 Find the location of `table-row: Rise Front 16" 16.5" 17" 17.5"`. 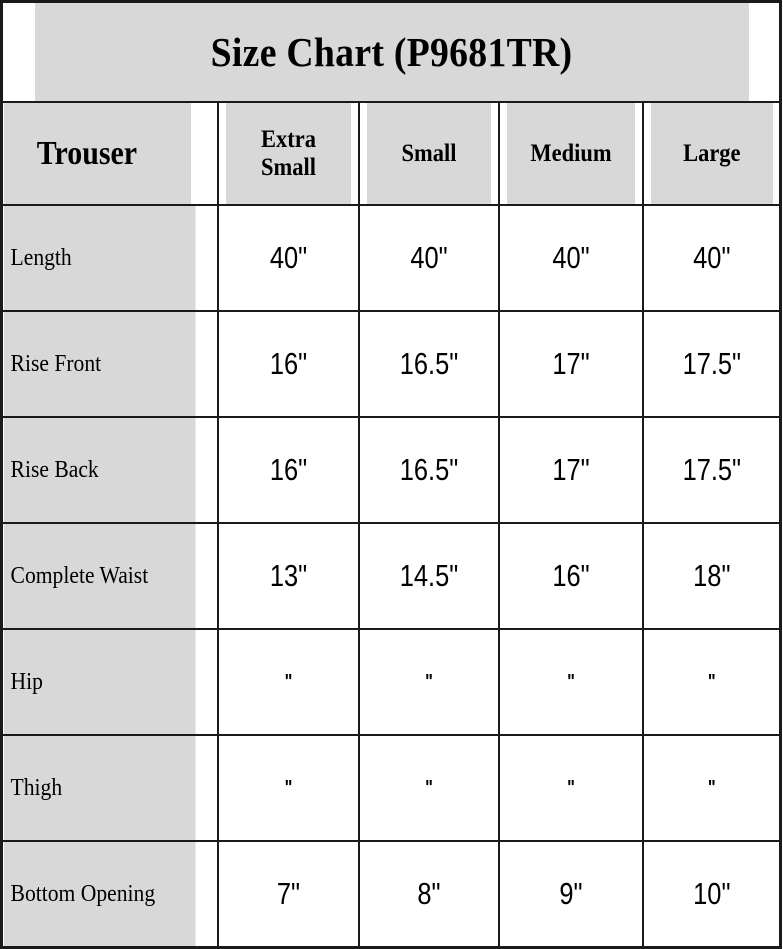

table-row: Rise Front 16" 16.5" 17" 17.5" is located at coordinates (390, 364).